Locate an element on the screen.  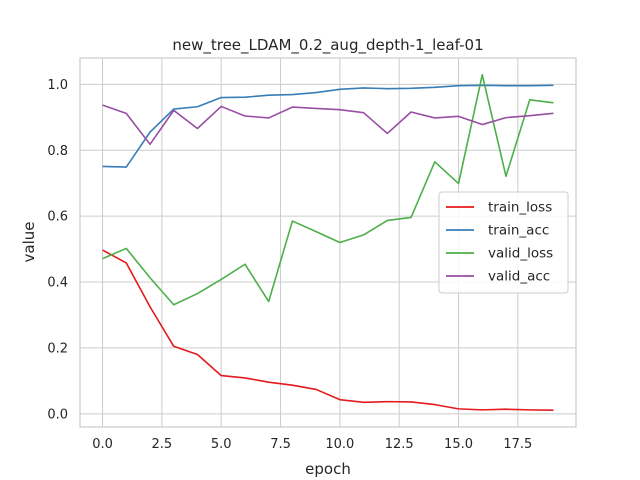
y-tick-label: 0.4 is located at coordinates (57, 283).